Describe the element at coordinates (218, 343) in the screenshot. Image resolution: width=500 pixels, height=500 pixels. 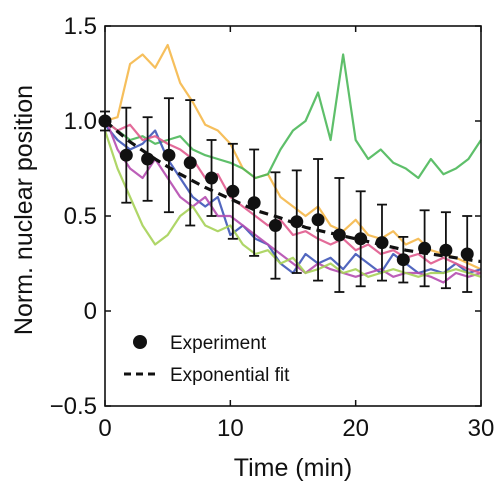
I see `legend-label-experiment: Experiment` at that location.